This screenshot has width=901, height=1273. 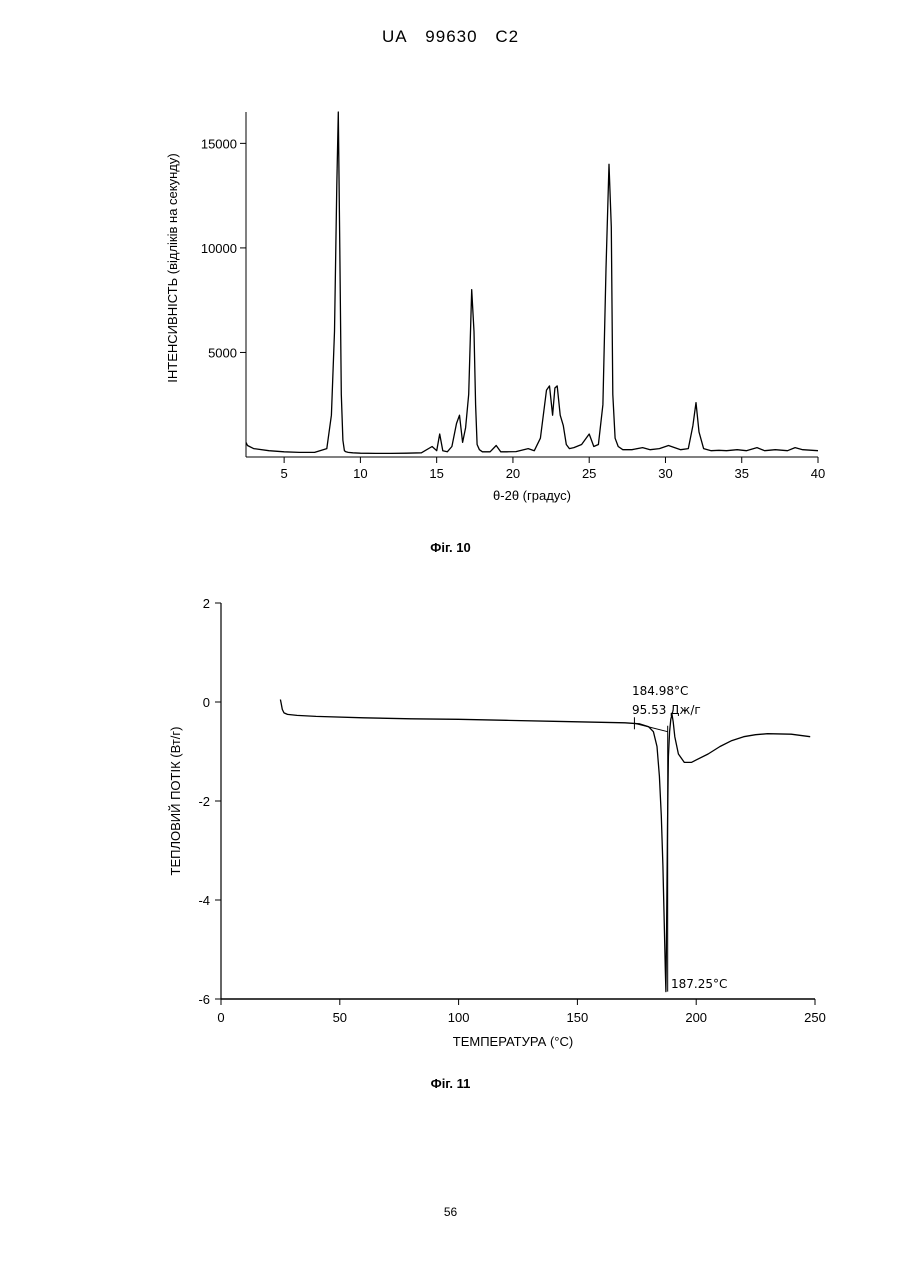 What do you see at coordinates (340, 1017) in the screenshot?
I see `dsc-x-tick-label: 50` at bounding box center [340, 1017].